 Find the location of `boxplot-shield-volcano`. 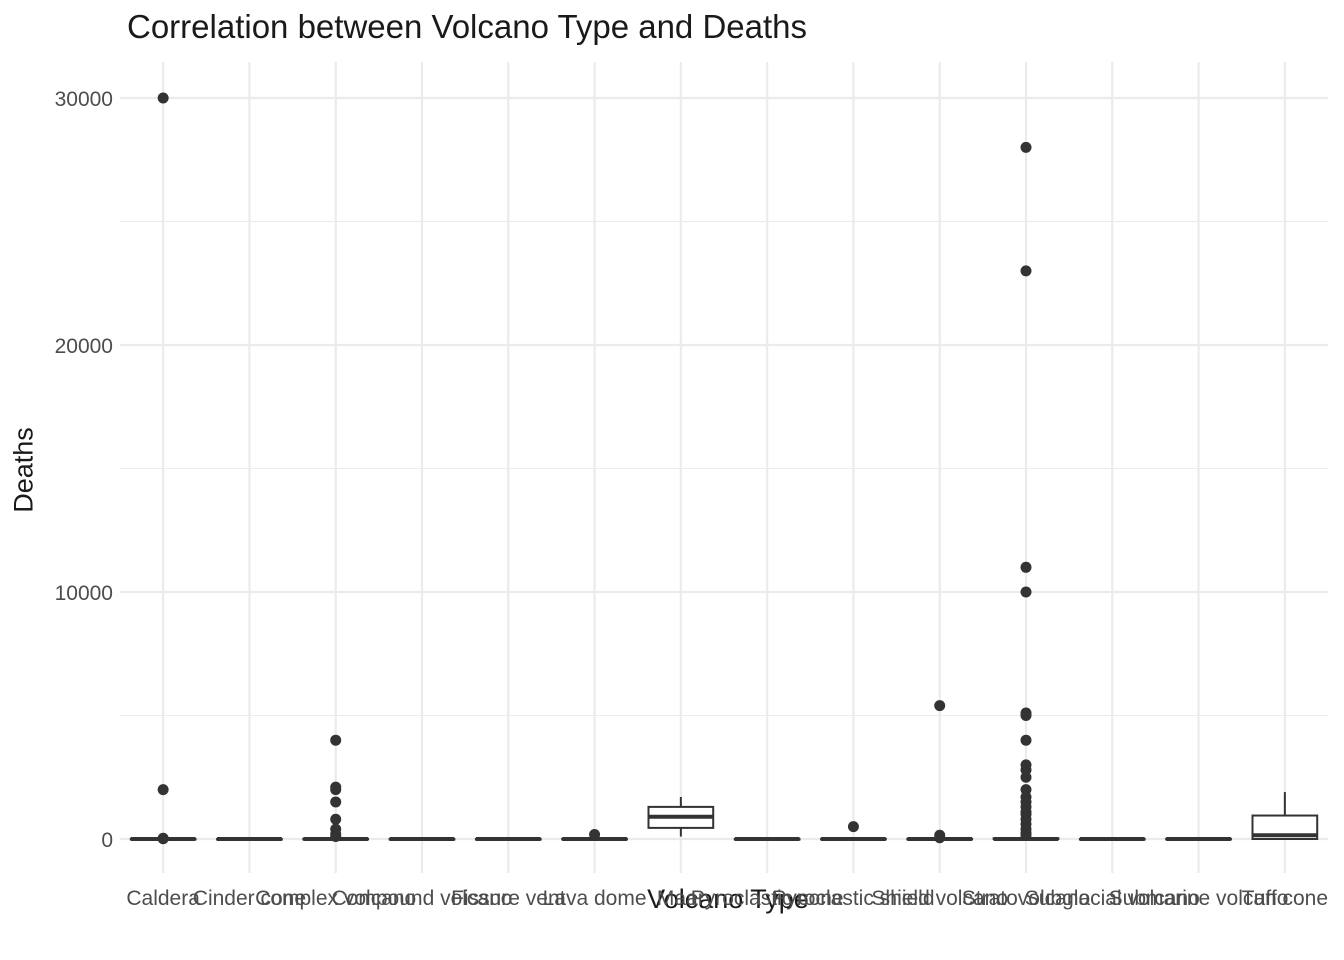

boxplot-shield-volcano is located at coordinates (940, 772).